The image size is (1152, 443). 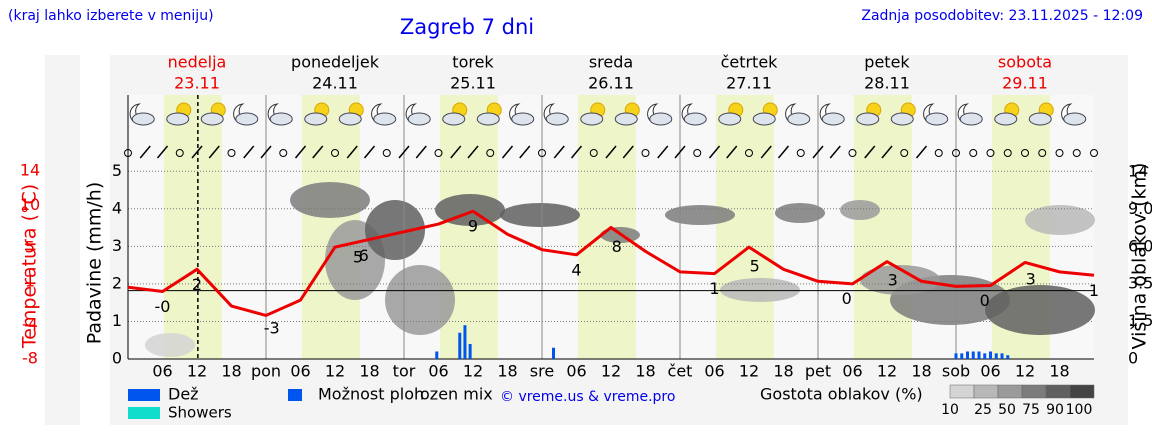 I want to click on legend-swatch, so click(x=295, y=395).